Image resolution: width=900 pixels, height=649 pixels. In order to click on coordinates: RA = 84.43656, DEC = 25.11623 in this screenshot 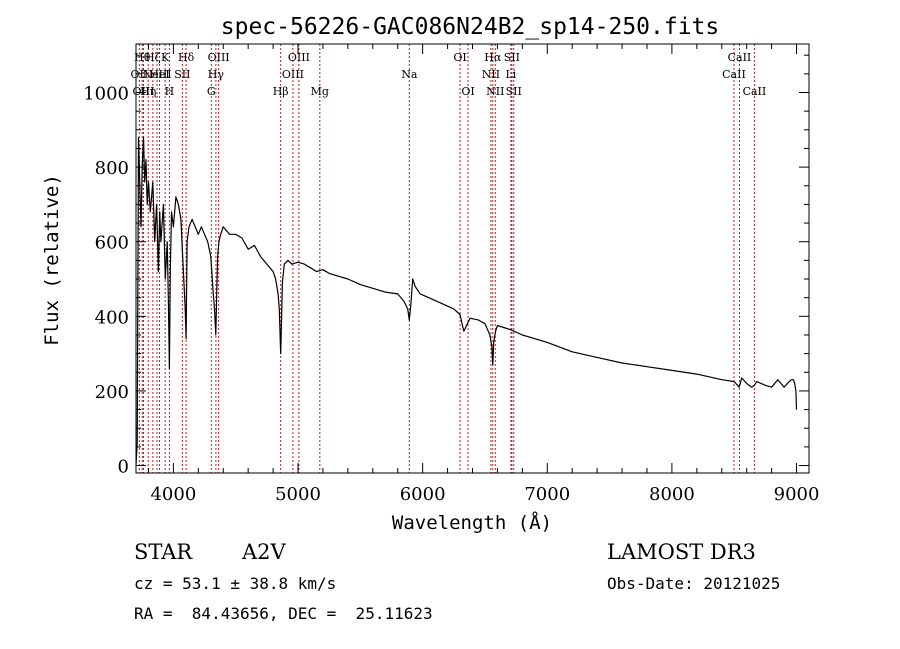, I will do `click(283, 613)`.